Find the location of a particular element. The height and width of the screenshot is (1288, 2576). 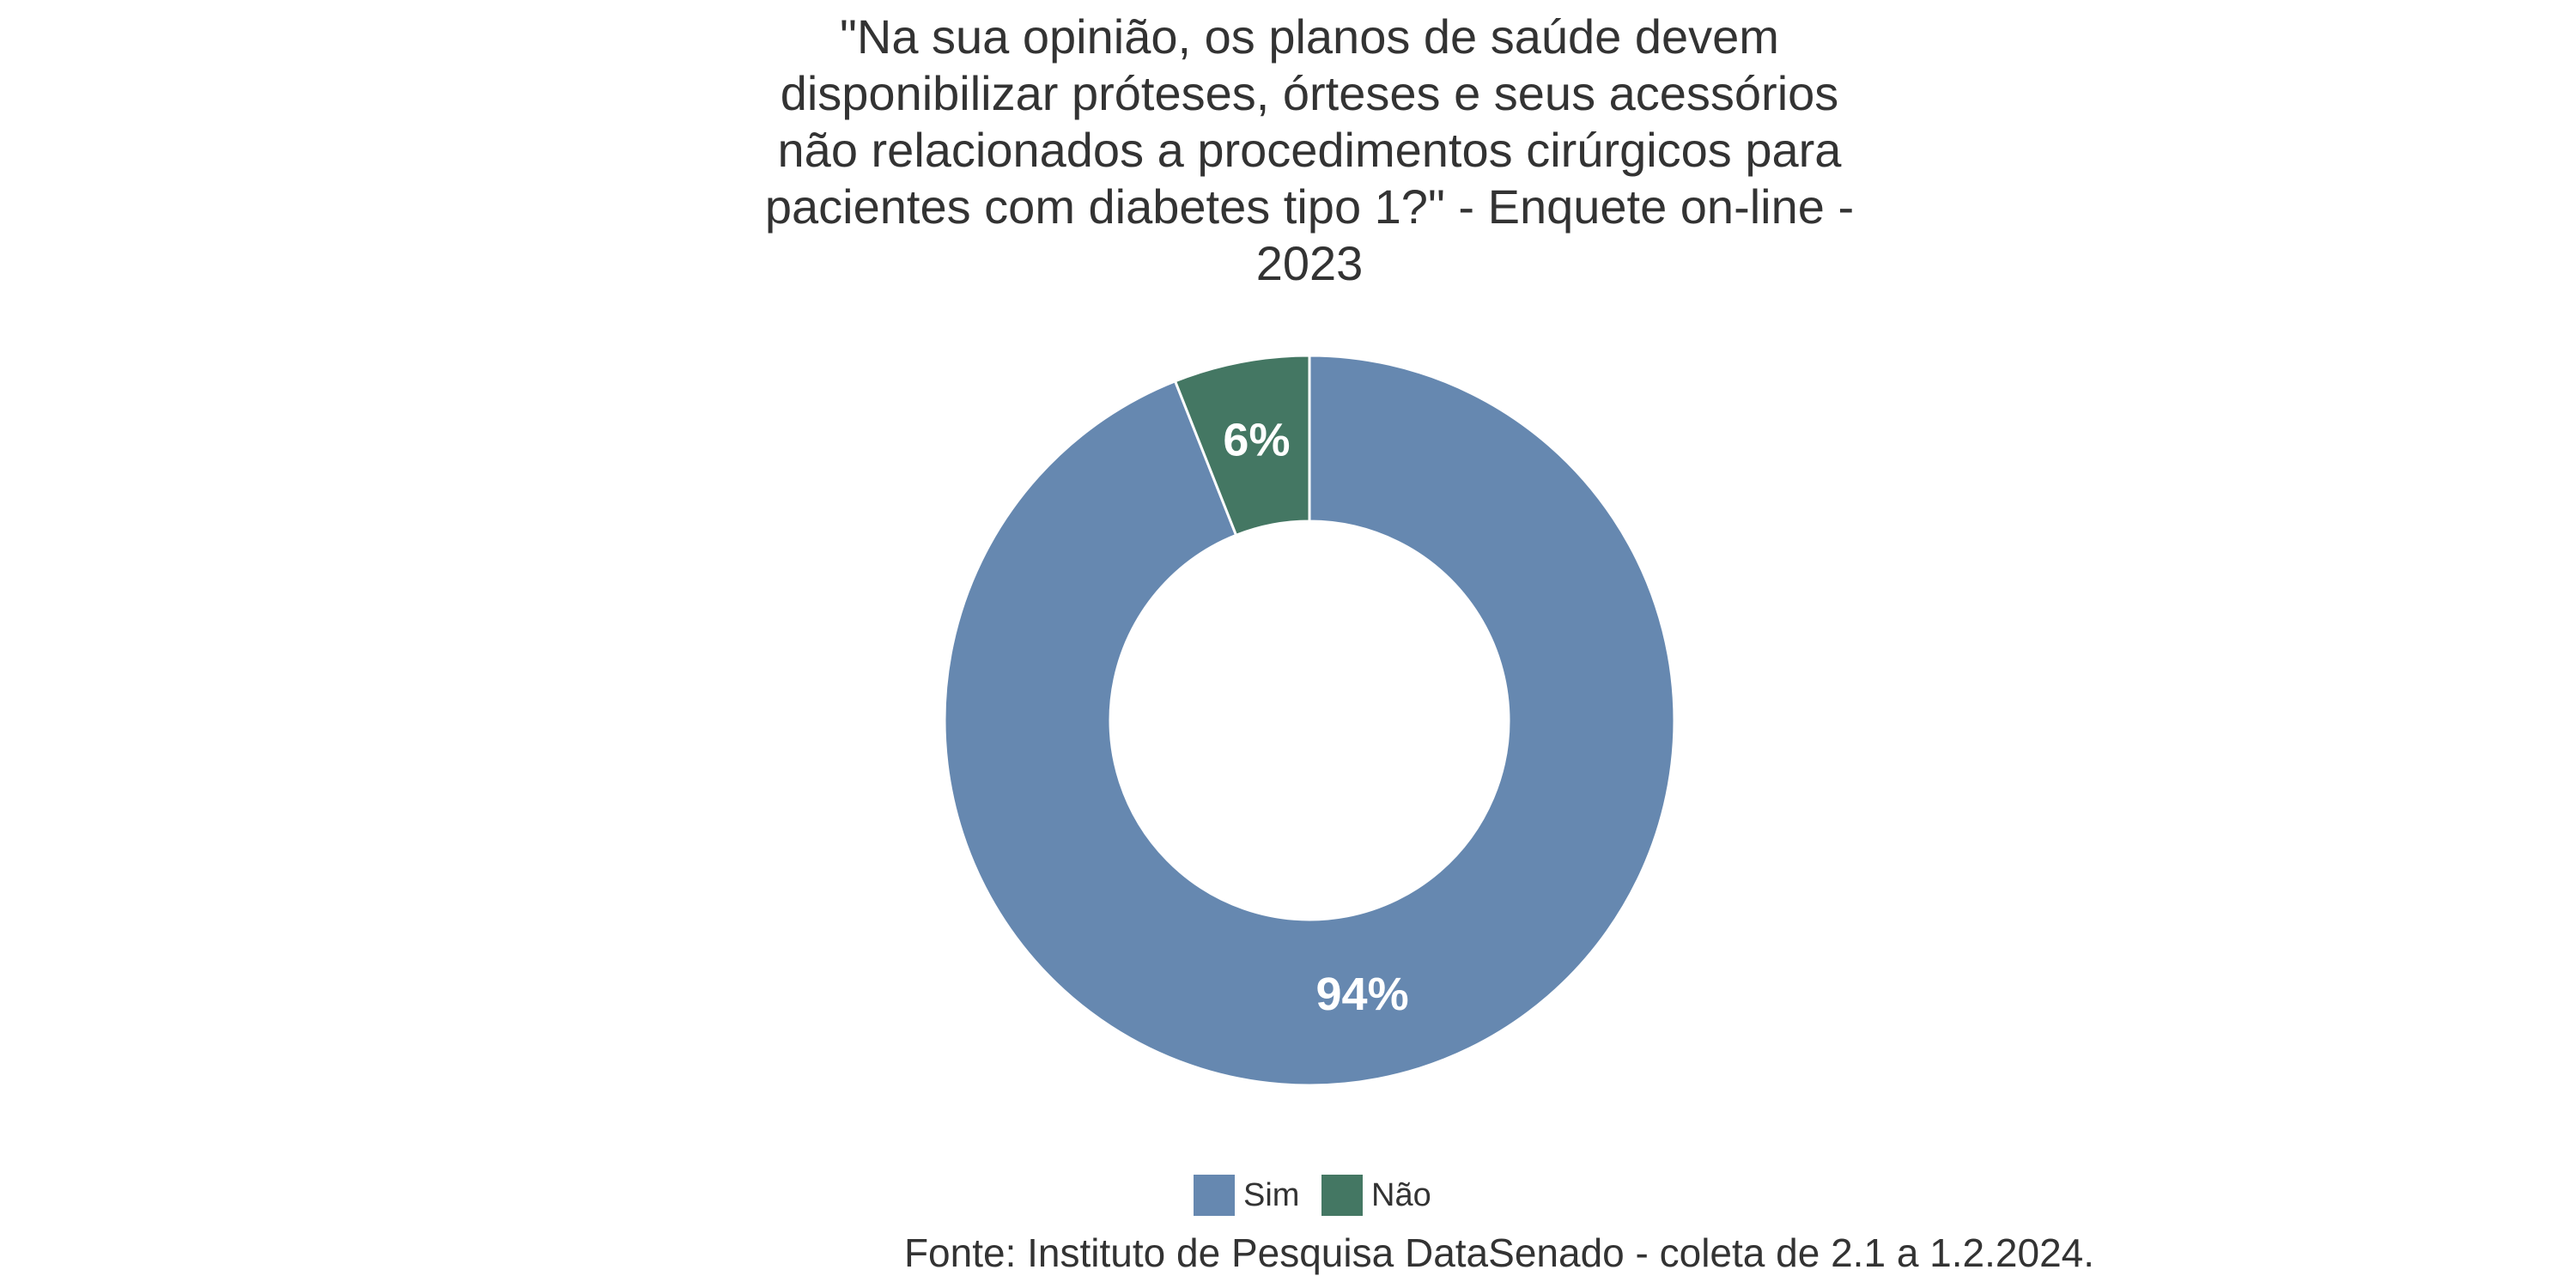

donut-slice is located at coordinates (1242, 446).